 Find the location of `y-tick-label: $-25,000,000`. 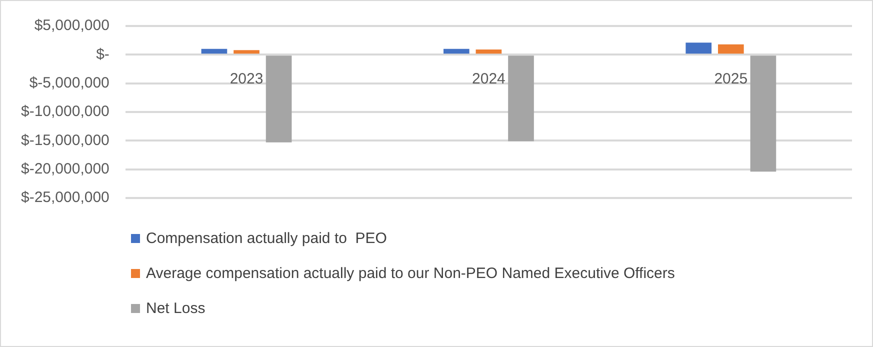

y-tick-label: $-25,000,000 is located at coordinates (65, 197).